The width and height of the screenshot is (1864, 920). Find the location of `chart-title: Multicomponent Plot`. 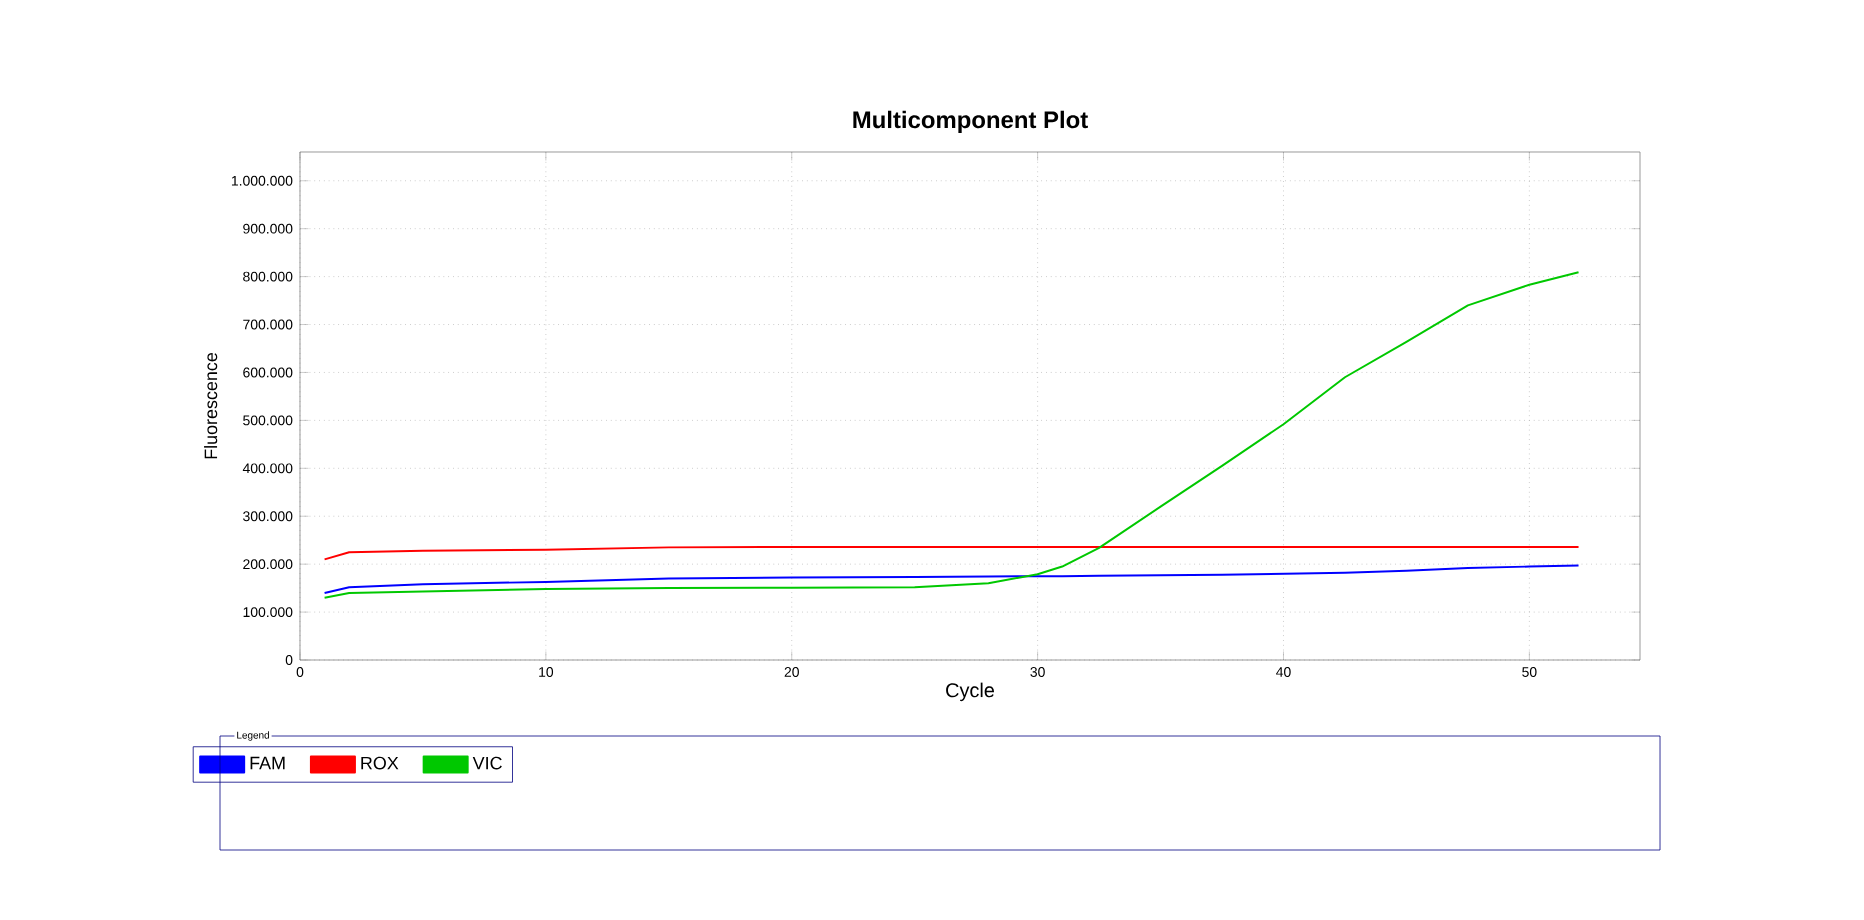

chart-title: Multicomponent Plot is located at coordinates (970, 121).